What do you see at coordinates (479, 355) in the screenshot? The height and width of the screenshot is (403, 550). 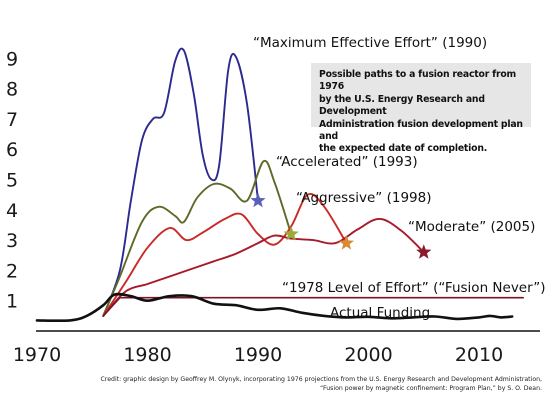 I see `x-tick-label: 2010` at bounding box center [479, 355].